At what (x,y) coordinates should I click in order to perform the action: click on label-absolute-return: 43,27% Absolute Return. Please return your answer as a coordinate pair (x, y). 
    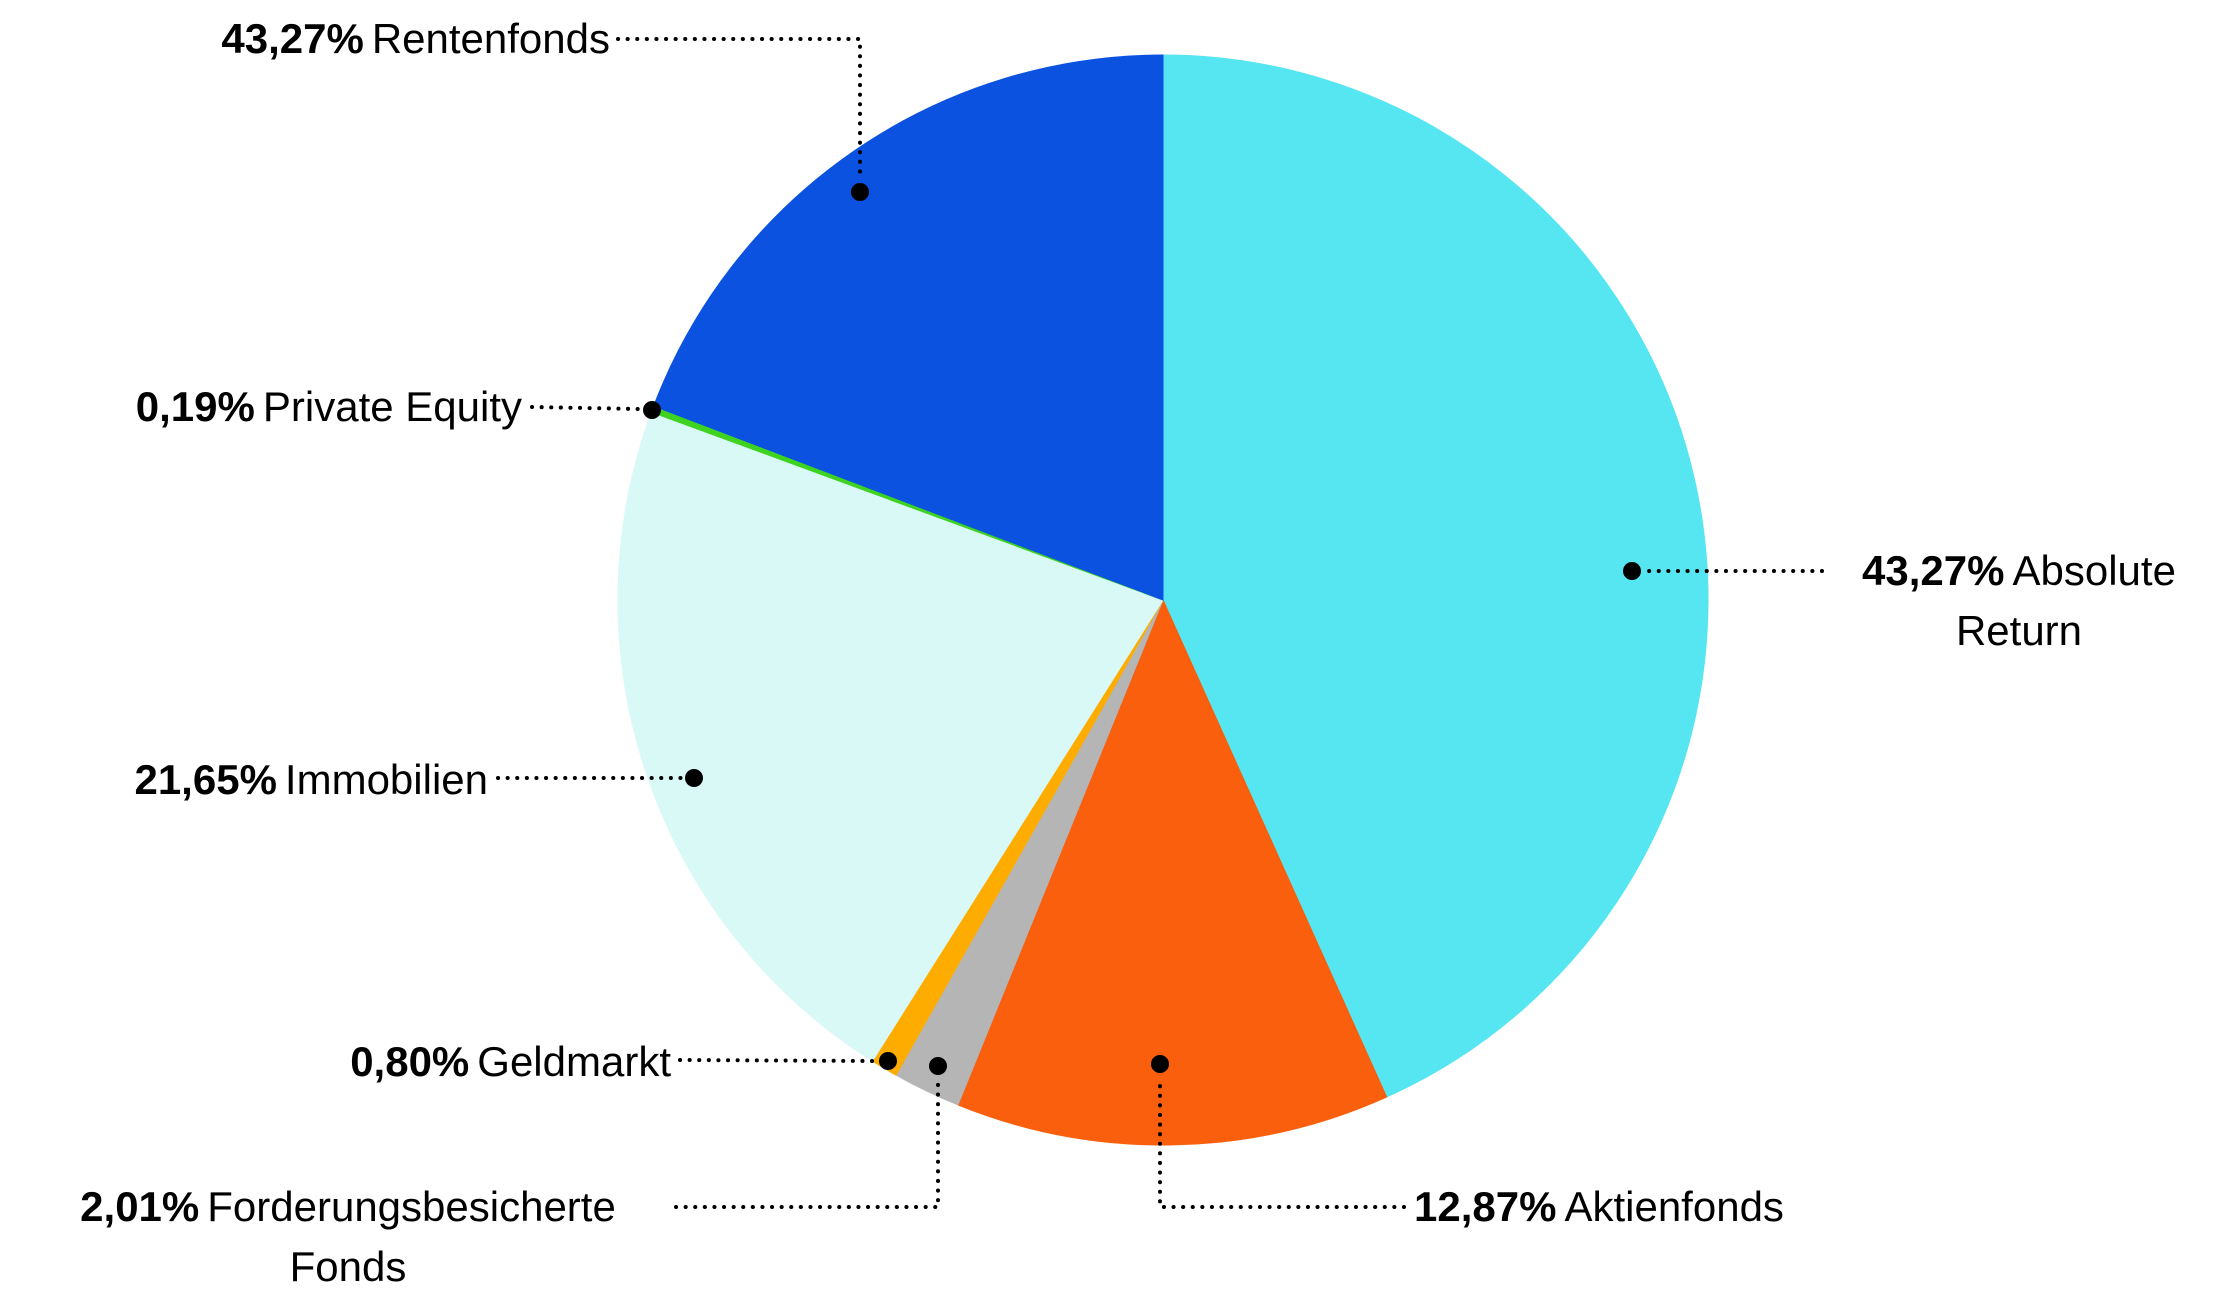
    Looking at the image, I should click on (2019, 601).